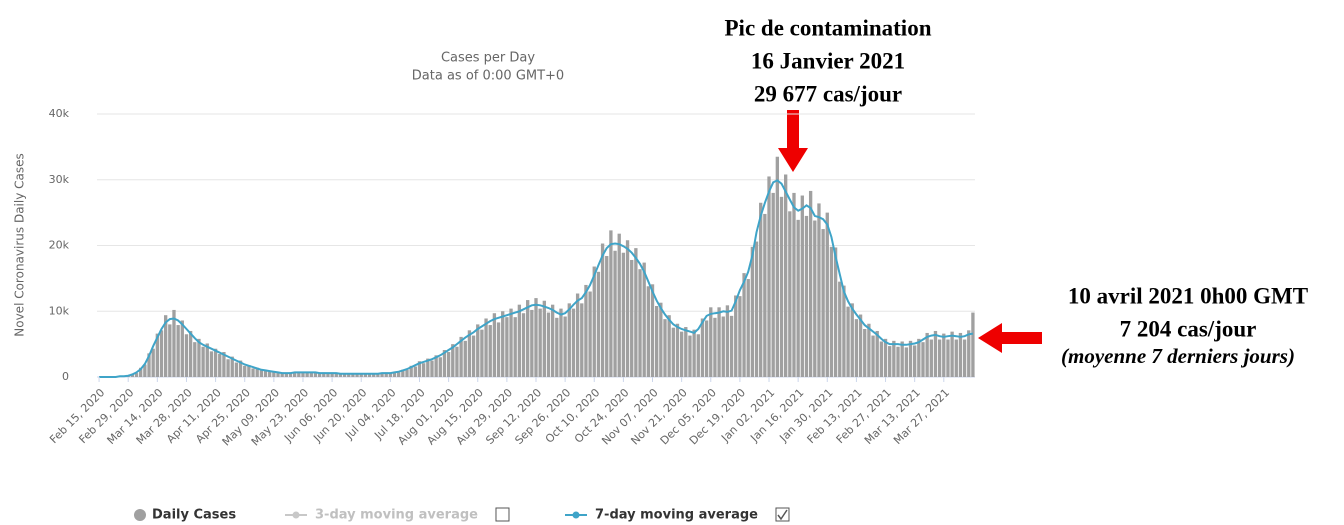 The height and width of the screenshot is (525, 1344). Describe the element at coordinates (828, 60) in the screenshot. I see `annotation: 16 Janvier 2021` at that location.